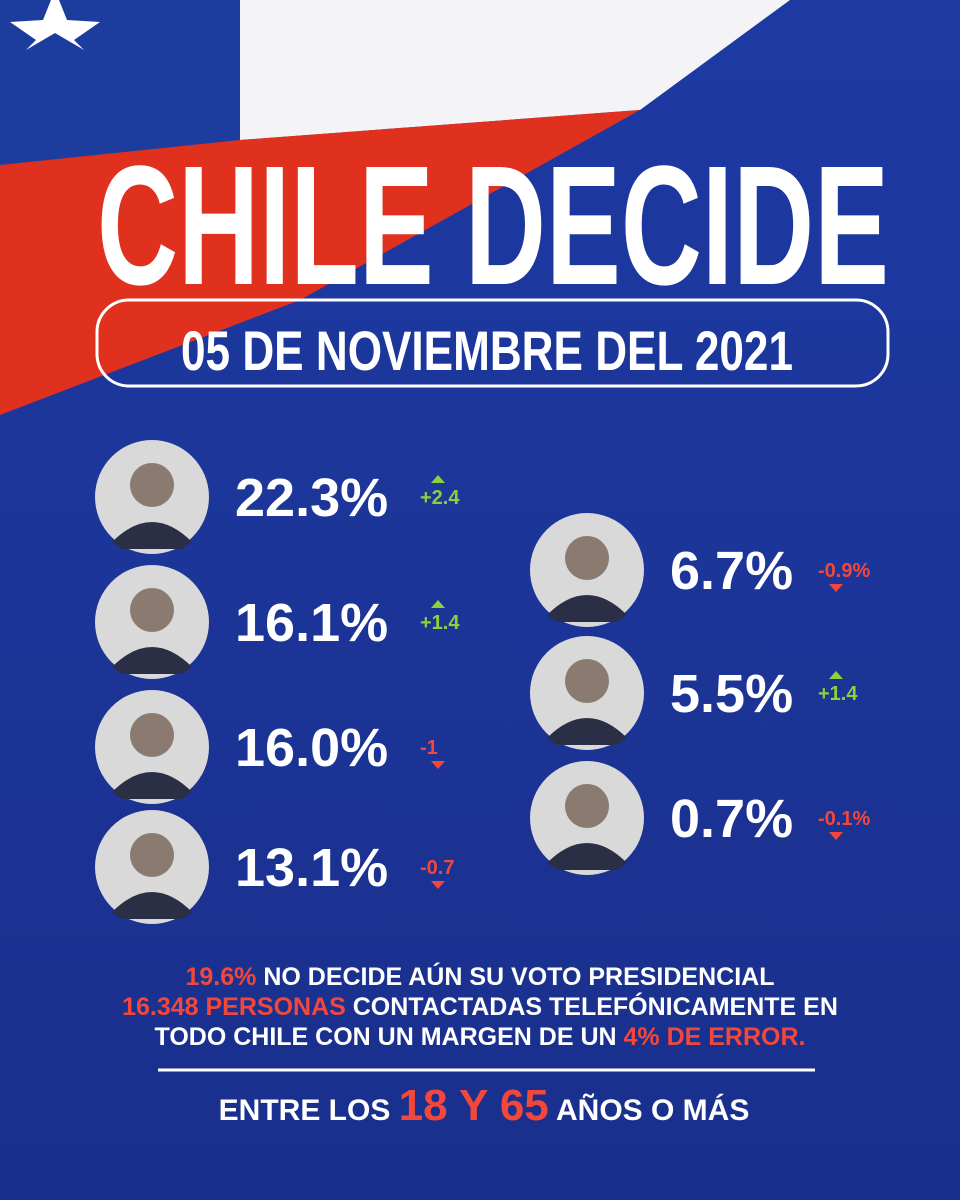  I want to click on age-segment: 18 Y 65, so click(474, 1105).